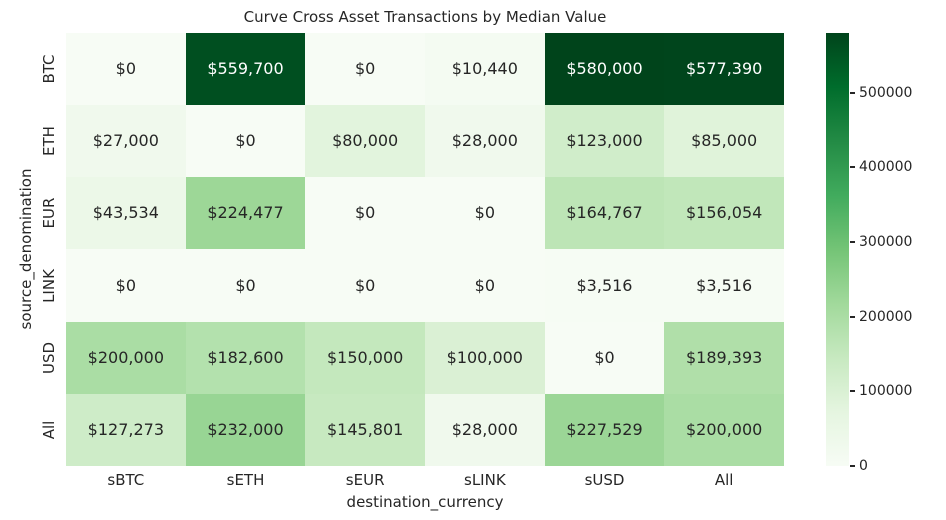 The width and height of the screenshot is (946, 520). I want to click on heatmap-cell: $127,273, so click(126, 429).